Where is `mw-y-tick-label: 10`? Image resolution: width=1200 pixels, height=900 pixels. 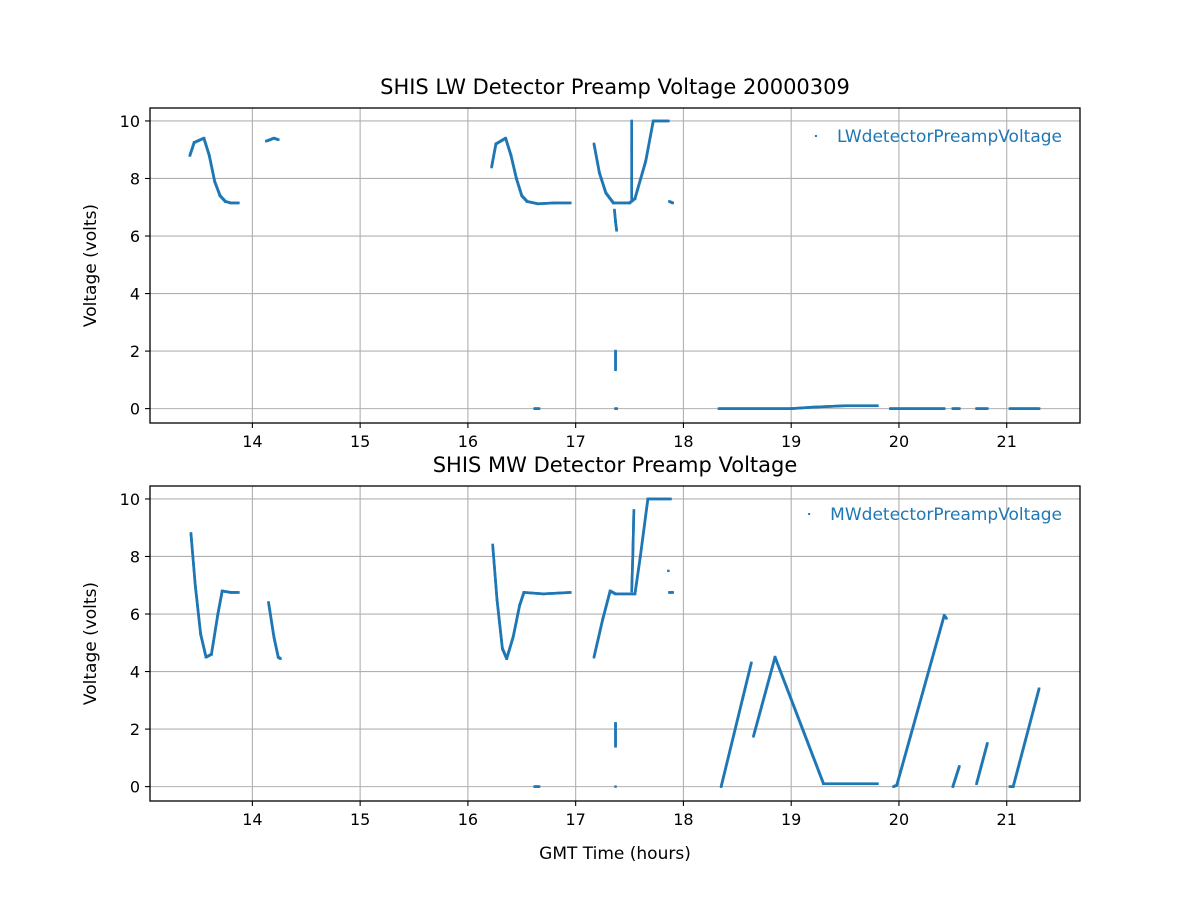 mw-y-tick-label: 10 is located at coordinates (130, 499).